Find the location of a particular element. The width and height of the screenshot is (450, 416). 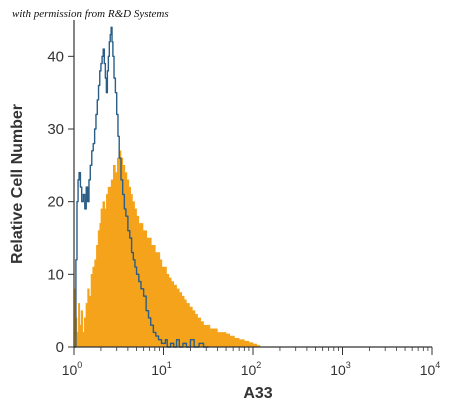

credit-text: with permission from R&D Systems is located at coordinates (90, 14).